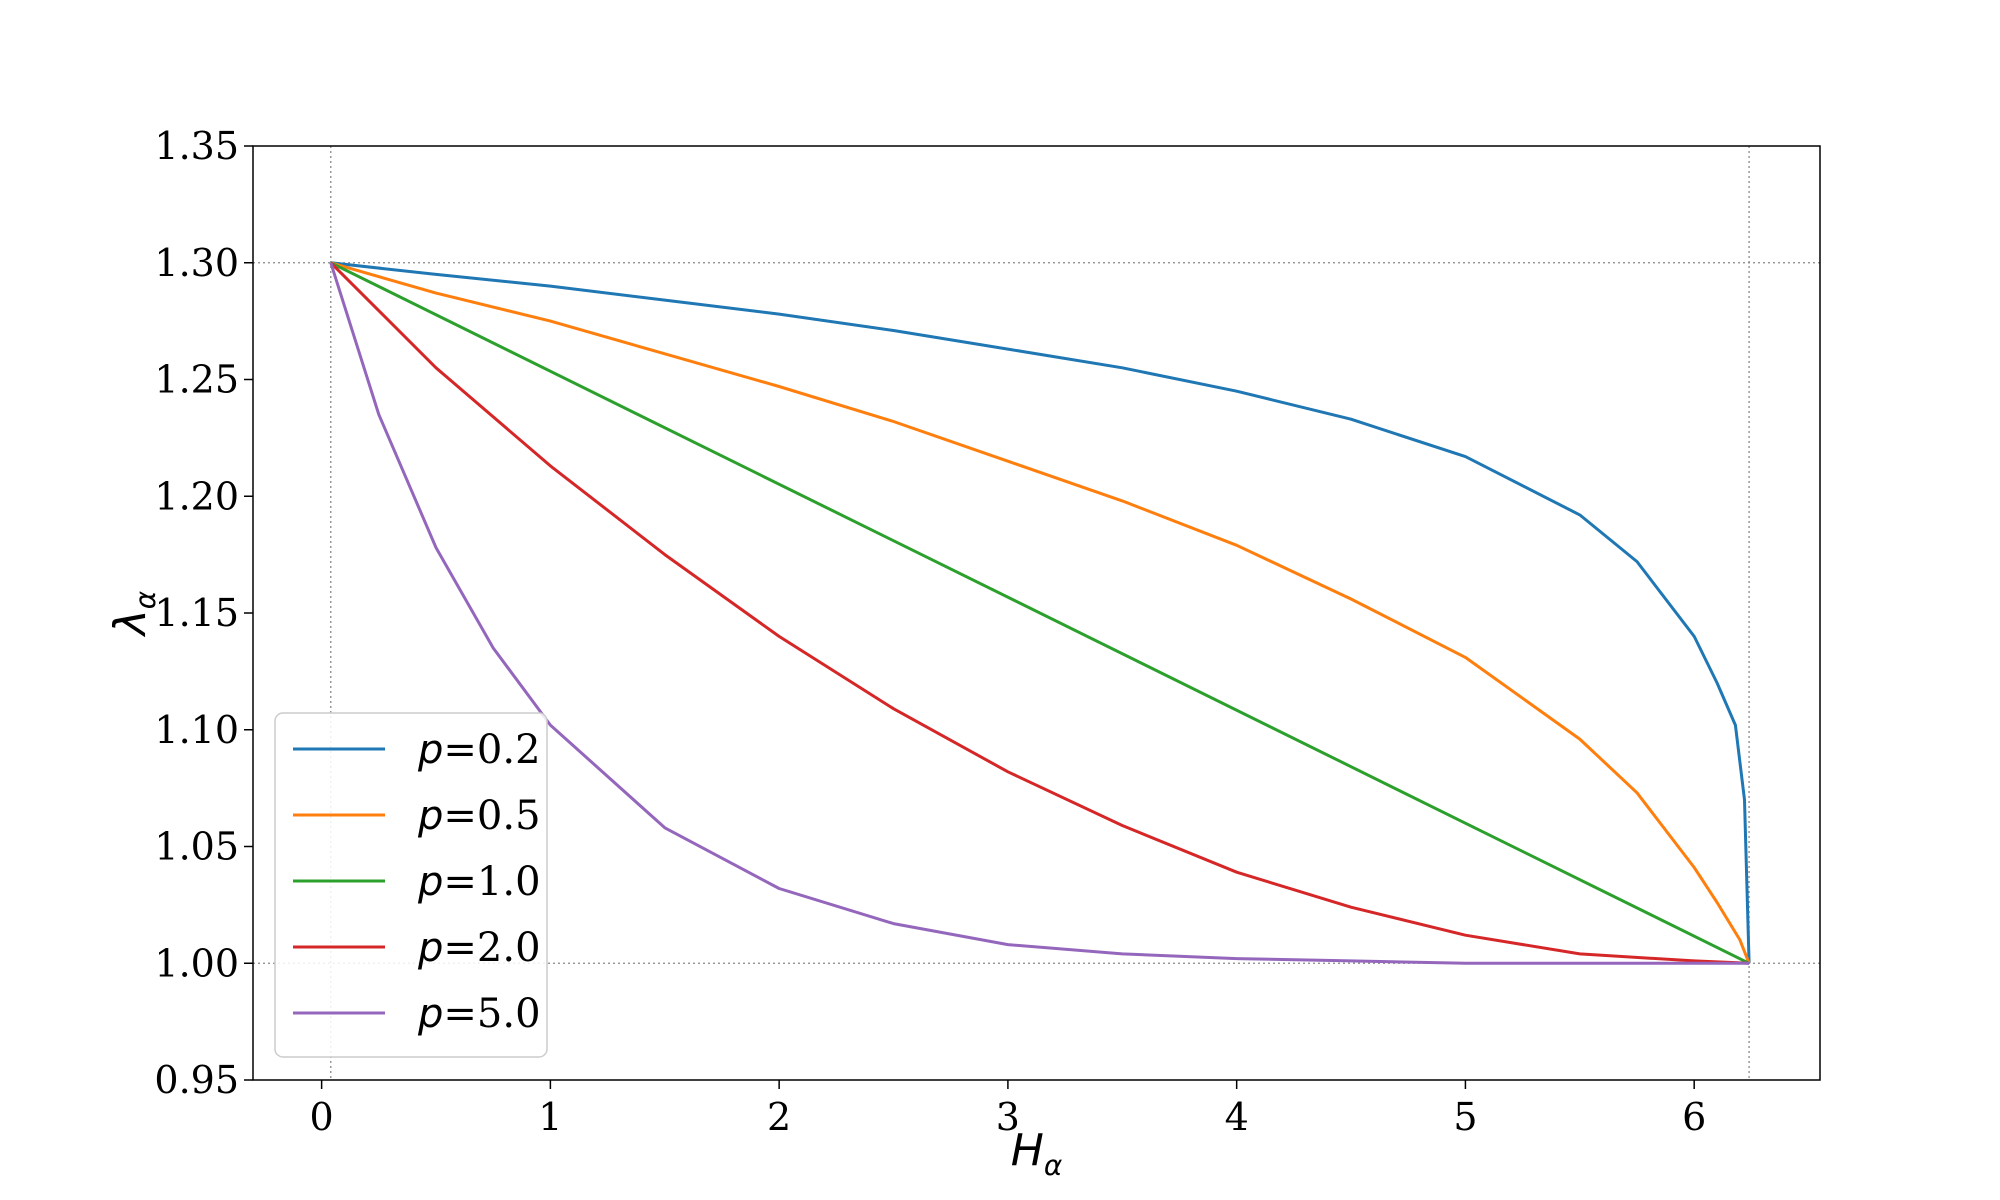 This screenshot has height=1200, width=2000. I want to click on y-tick-label: 1.20, so click(196, 496).